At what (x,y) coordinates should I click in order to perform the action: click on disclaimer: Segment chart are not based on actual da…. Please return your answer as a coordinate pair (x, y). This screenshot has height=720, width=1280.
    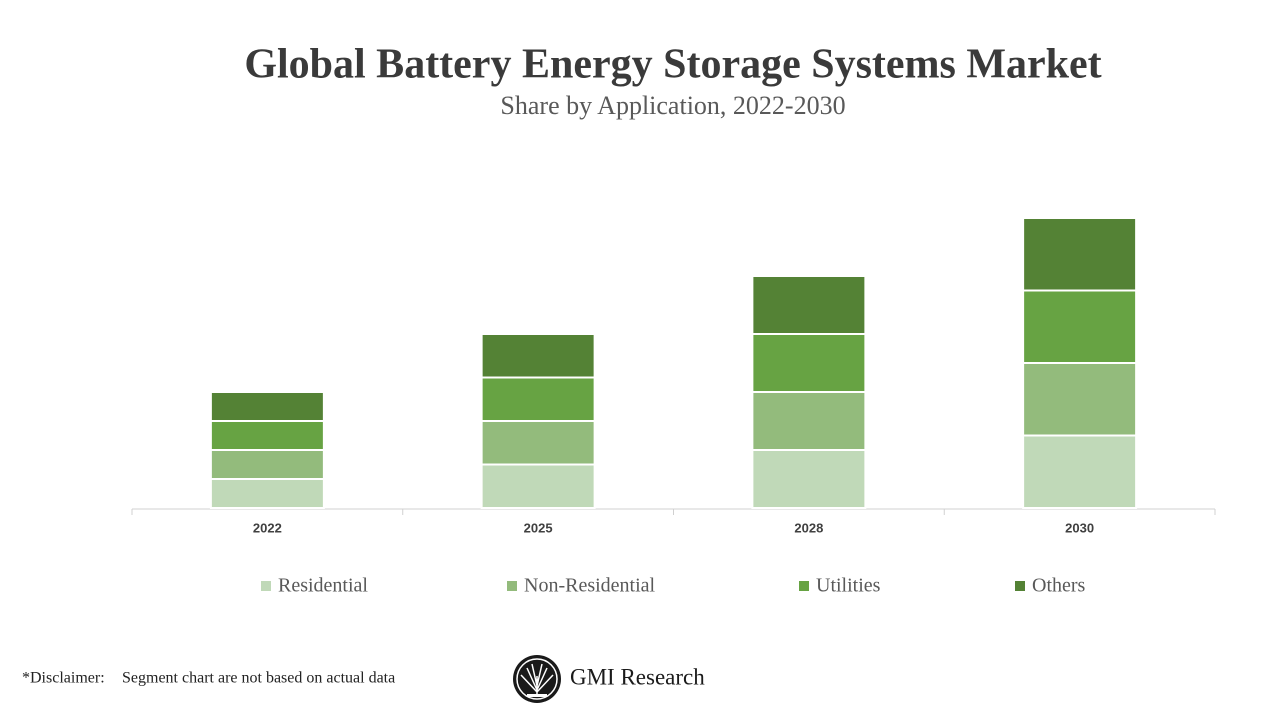
    Looking at the image, I should click on (258, 678).